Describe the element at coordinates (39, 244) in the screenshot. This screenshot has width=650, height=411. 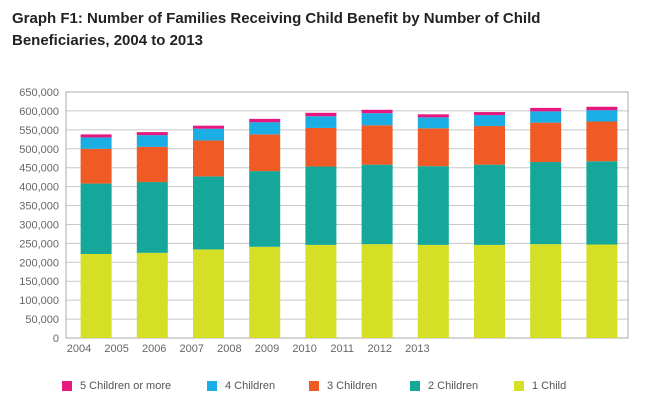
I see `y-tick-label: 250,000` at that location.